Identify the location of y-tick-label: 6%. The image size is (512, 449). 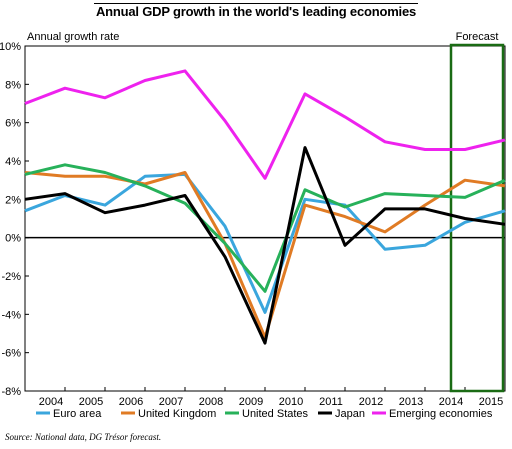
(13, 124).